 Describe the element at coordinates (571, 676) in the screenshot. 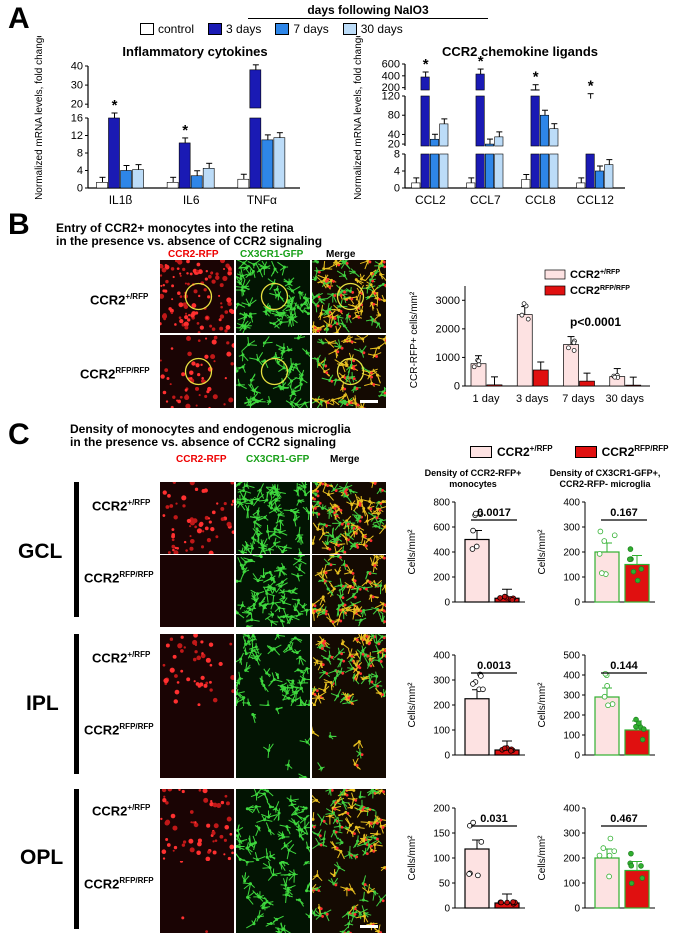

I see `c-ytick-label: 400` at that location.